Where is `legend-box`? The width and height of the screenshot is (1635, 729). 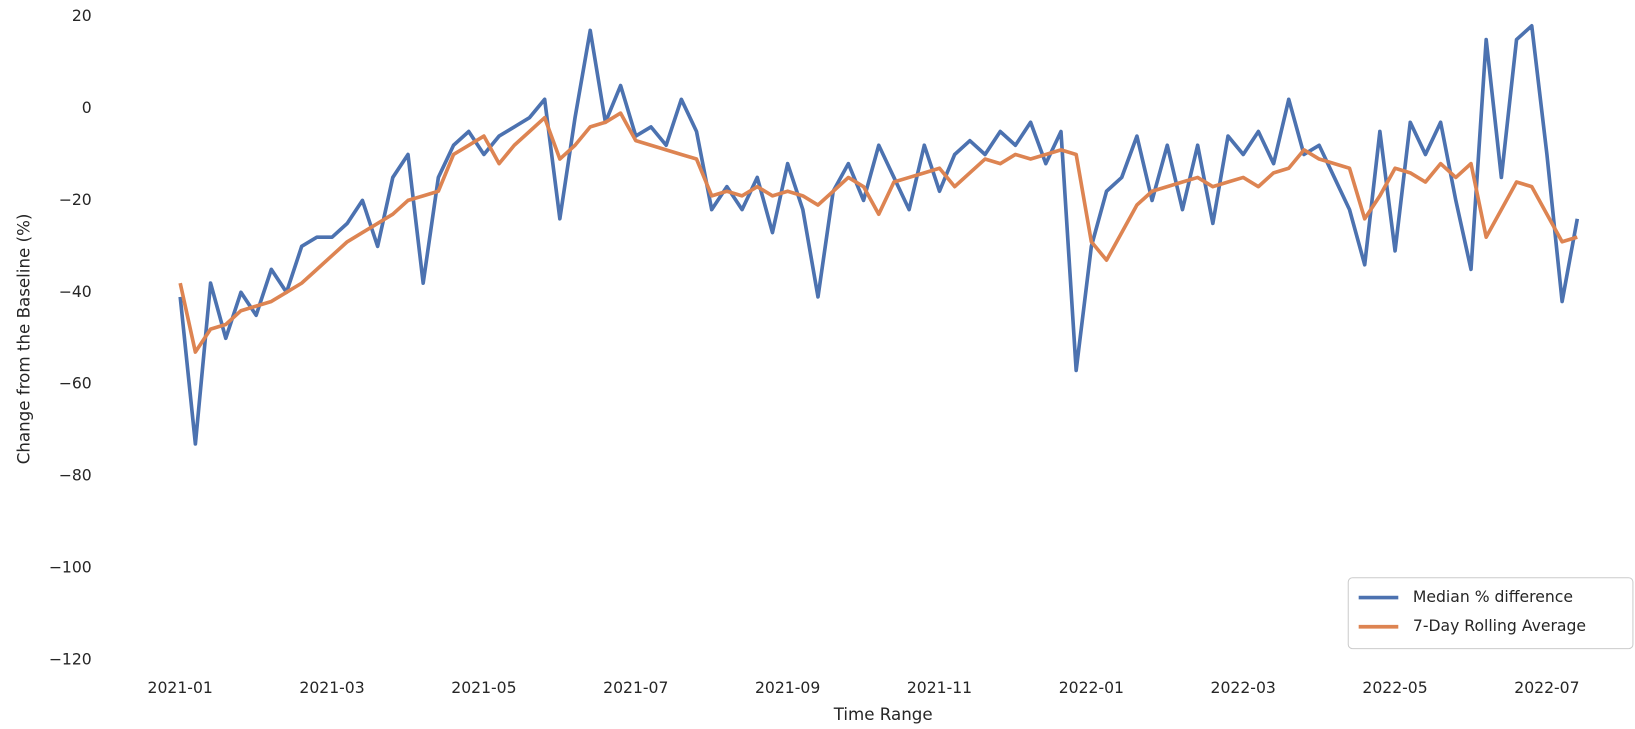 legend-box is located at coordinates (1490, 613).